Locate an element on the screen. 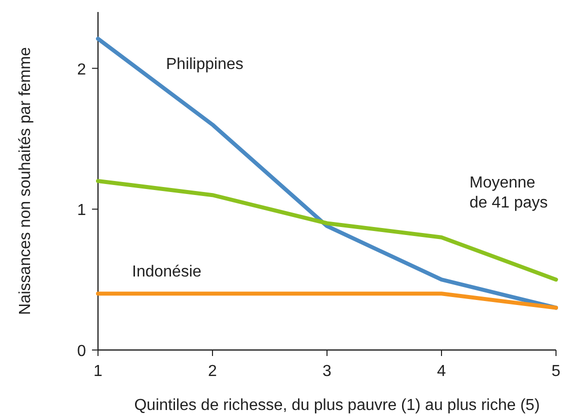 The width and height of the screenshot is (578, 418). x-tick-label: 2 is located at coordinates (213, 371).